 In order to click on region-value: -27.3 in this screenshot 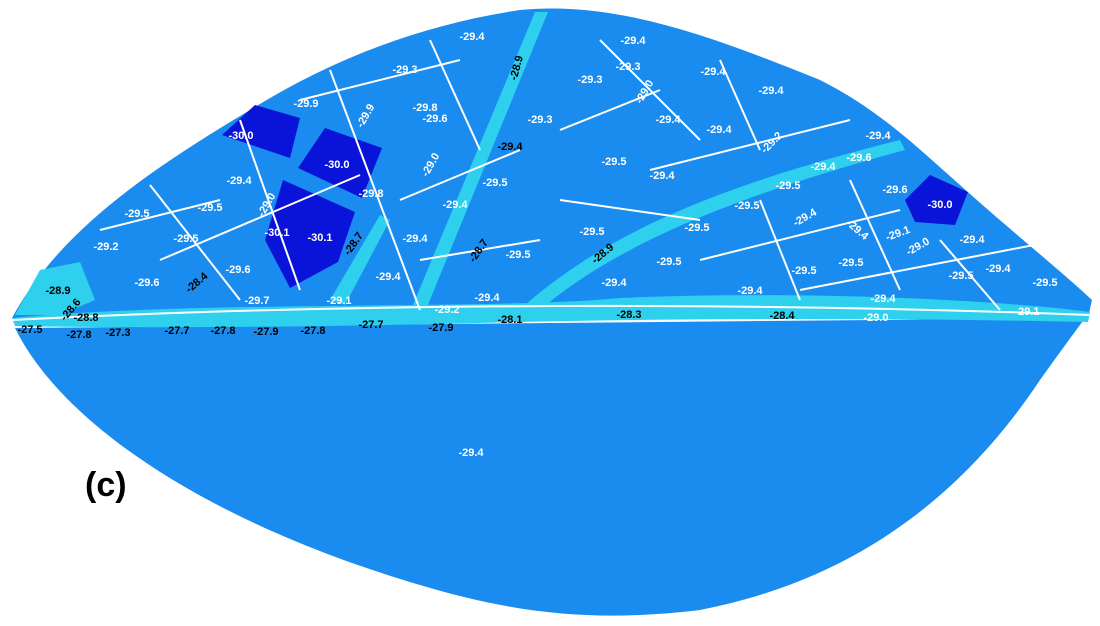, I will do `click(117, 333)`.